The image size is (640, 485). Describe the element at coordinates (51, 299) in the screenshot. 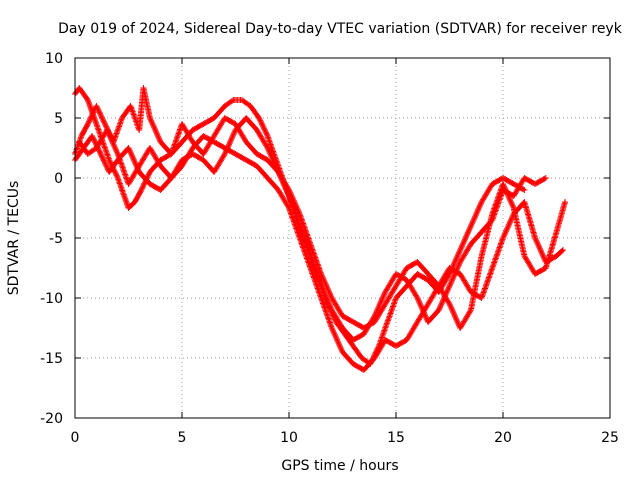

I see `y-tick-label: -10` at that location.